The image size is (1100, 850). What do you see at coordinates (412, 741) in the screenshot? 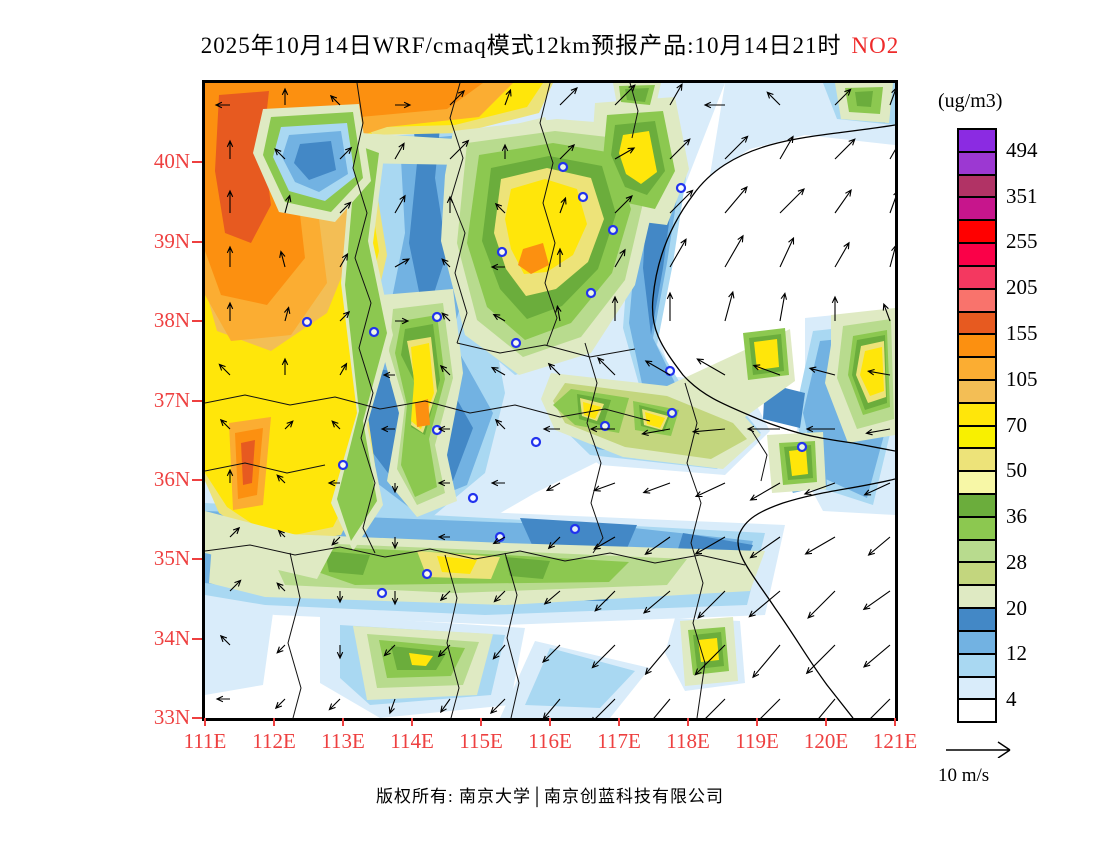
I see `lon-tick-label: 114E` at bounding box center [412, 741].